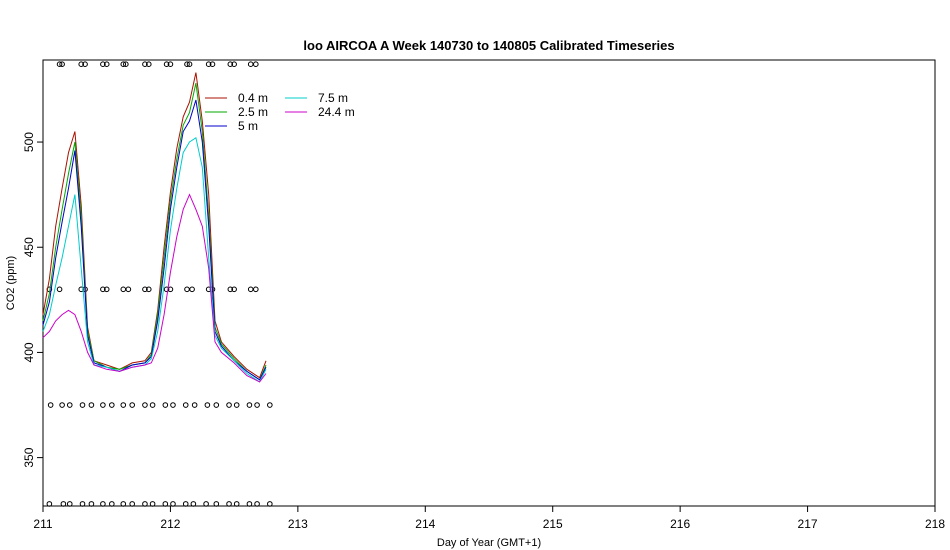 The height and width of the screenshot is (550, 950). I want to click on legend-label: 7.5 m, so click(333, 98).